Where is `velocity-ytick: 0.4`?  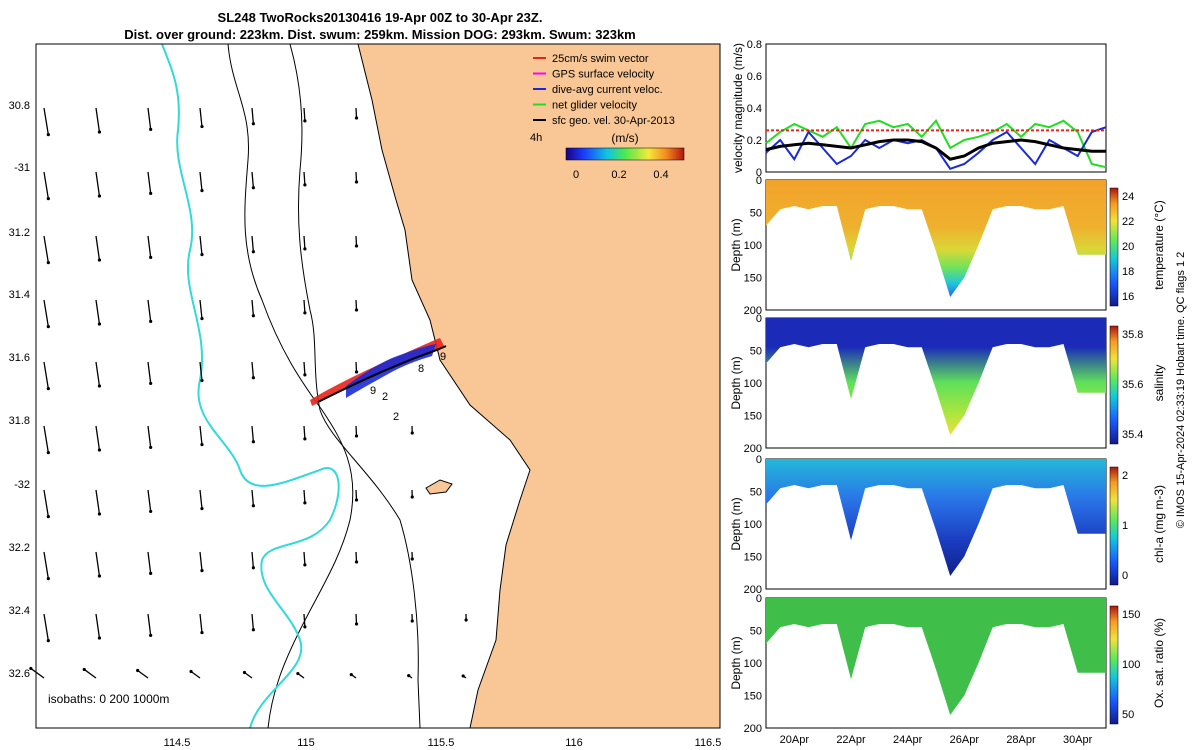 velocity-ytick: 0.4 is located at coordinates (754, 109).